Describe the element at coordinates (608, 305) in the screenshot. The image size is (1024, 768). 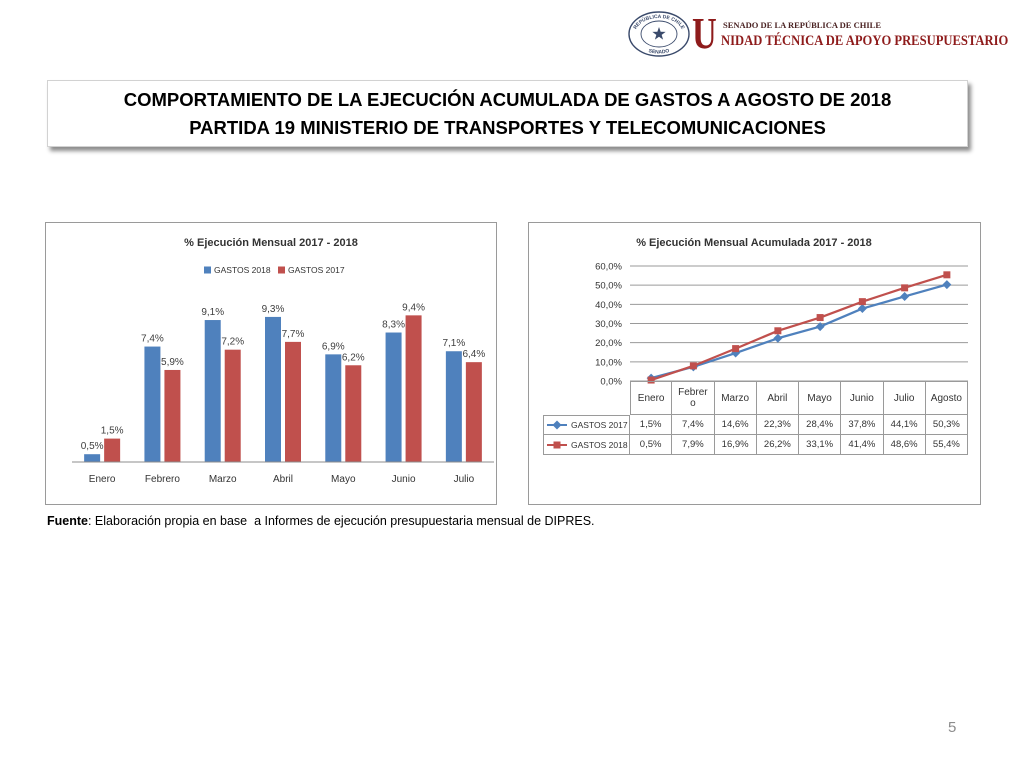
I see `line-y-tick-label-40: 40,0%` at that location.